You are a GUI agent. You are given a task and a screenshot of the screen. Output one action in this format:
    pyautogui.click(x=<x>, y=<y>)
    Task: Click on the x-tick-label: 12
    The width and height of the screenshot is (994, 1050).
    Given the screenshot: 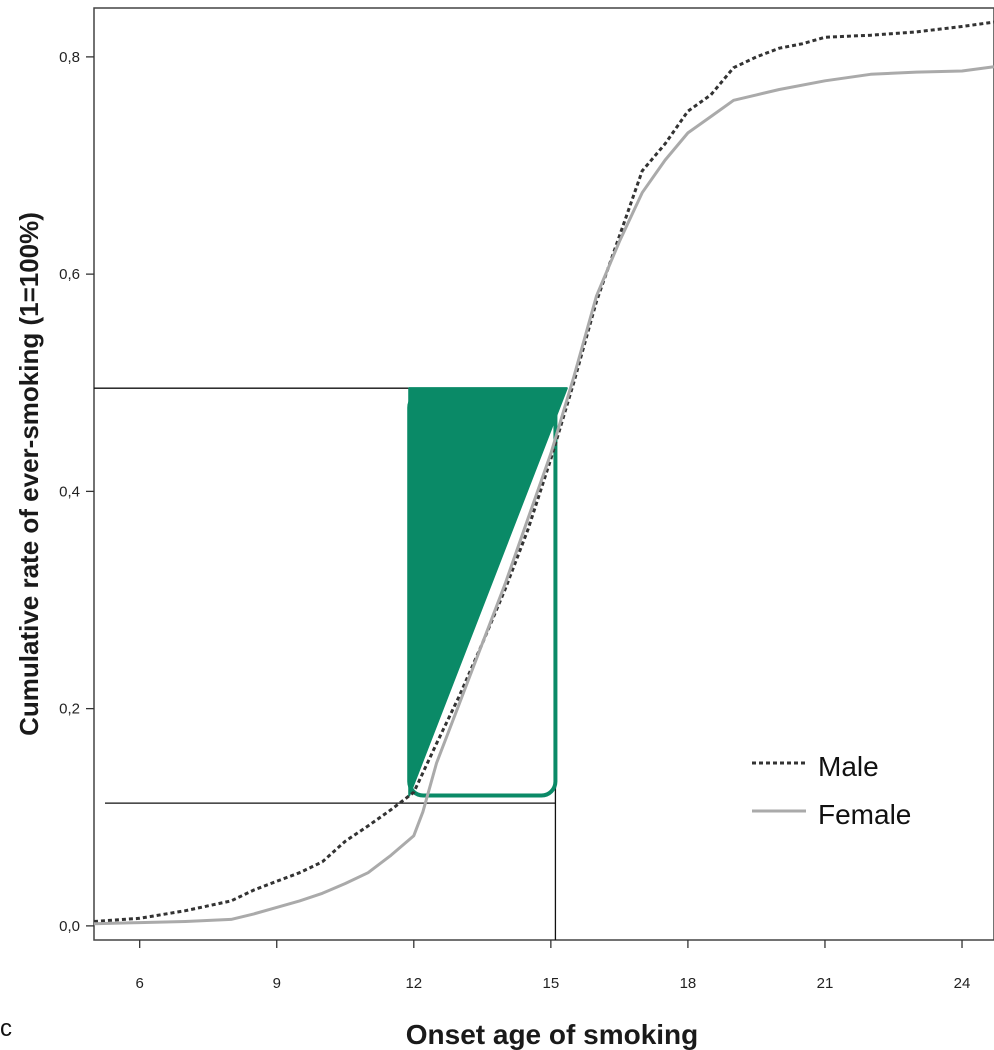 What is the action you would take?
    pyautogui.click(x=413, y=983)
    